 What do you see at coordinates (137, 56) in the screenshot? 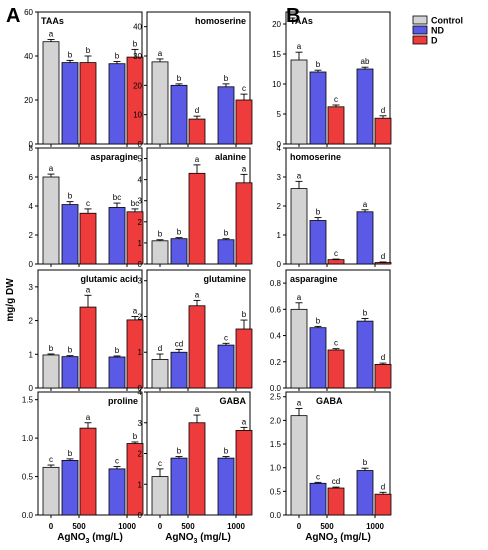
I see `y-tick-label: 30` at bounding box center [137, 56].